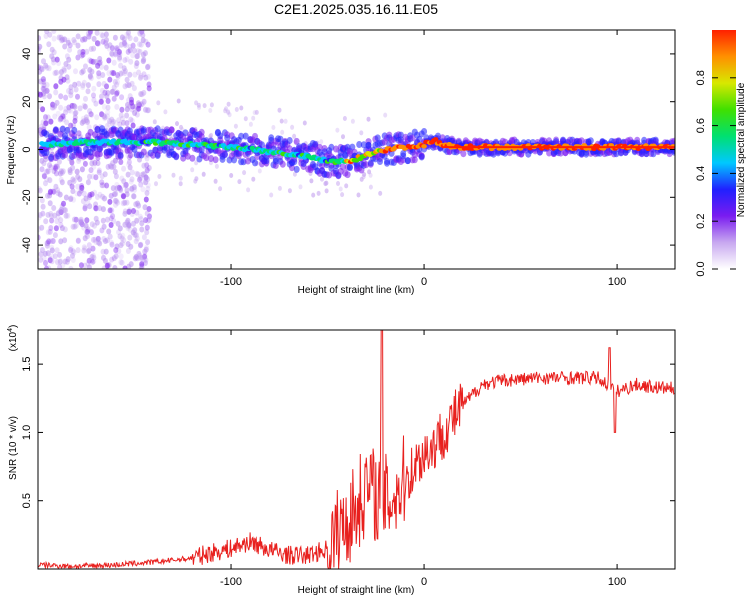 The width and height of the screenshot is (750, 600). Describe the element at coordinates (27, 500) in the screenshot. I see `y-tick-label: 0.5` at that location.